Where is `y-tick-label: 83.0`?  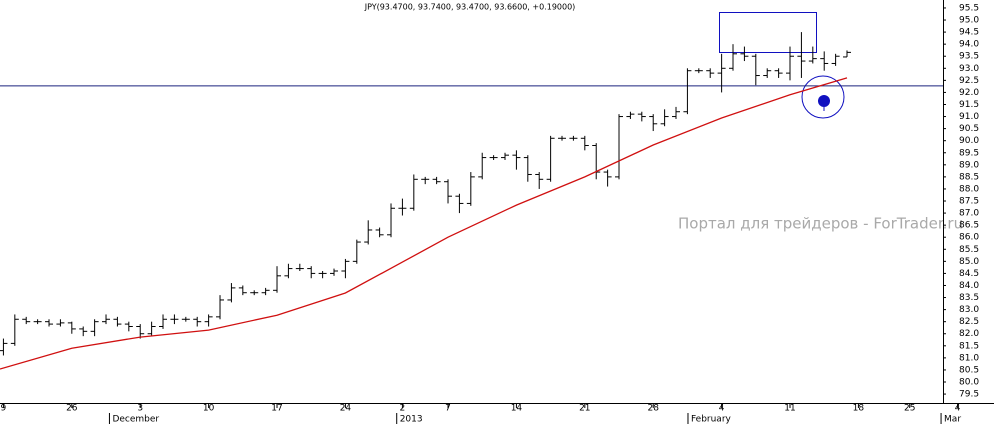
y-tick-label: 83.0 is located at coordinates (969, 310).